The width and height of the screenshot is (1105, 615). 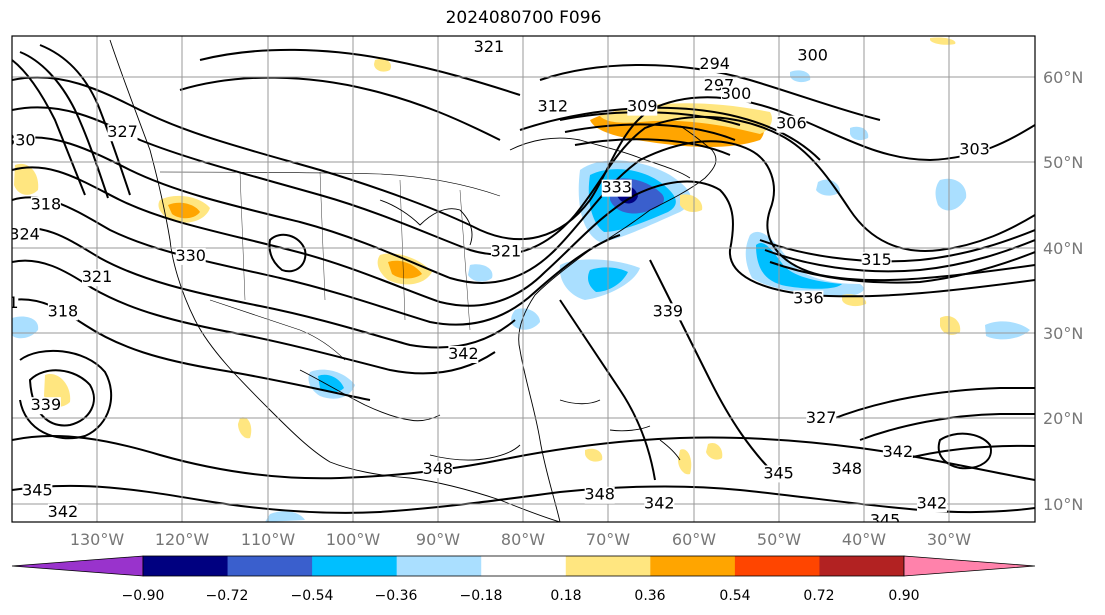 What do you see at coordinates (565, 596) in the screenshot?
I see `colorbar-tick-label: 0.18` at bounding box center [565, 596].